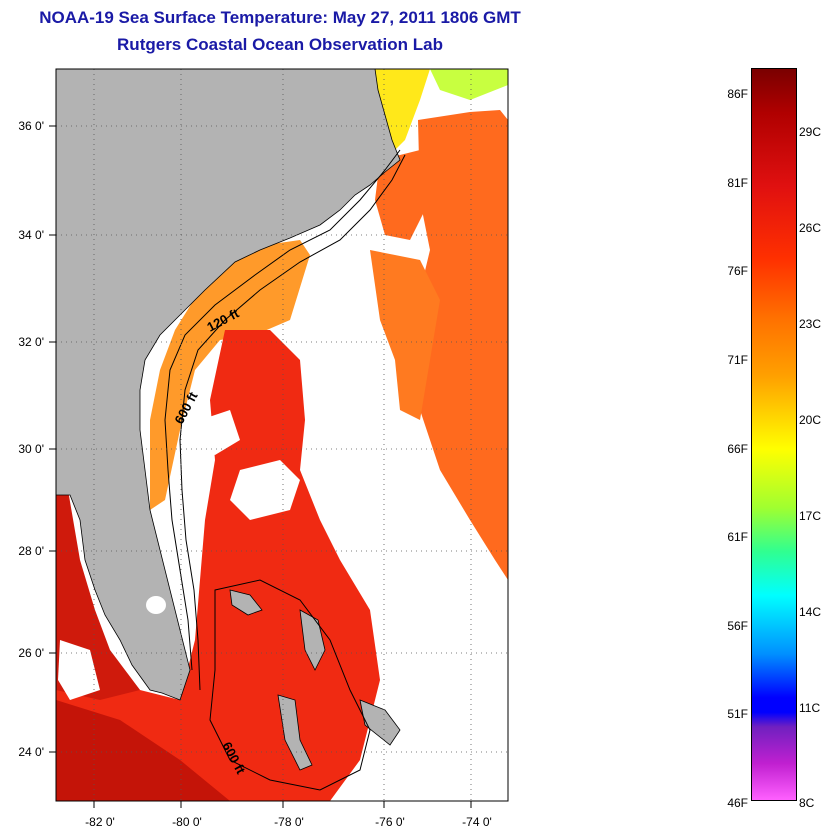 Image resolution: width=825 pixels, height=832 pixels. What do you see at coordinates (737, 360) in the screenshot?
I see `colorbar-f-label: 71F` at bounding box center [737, 360].